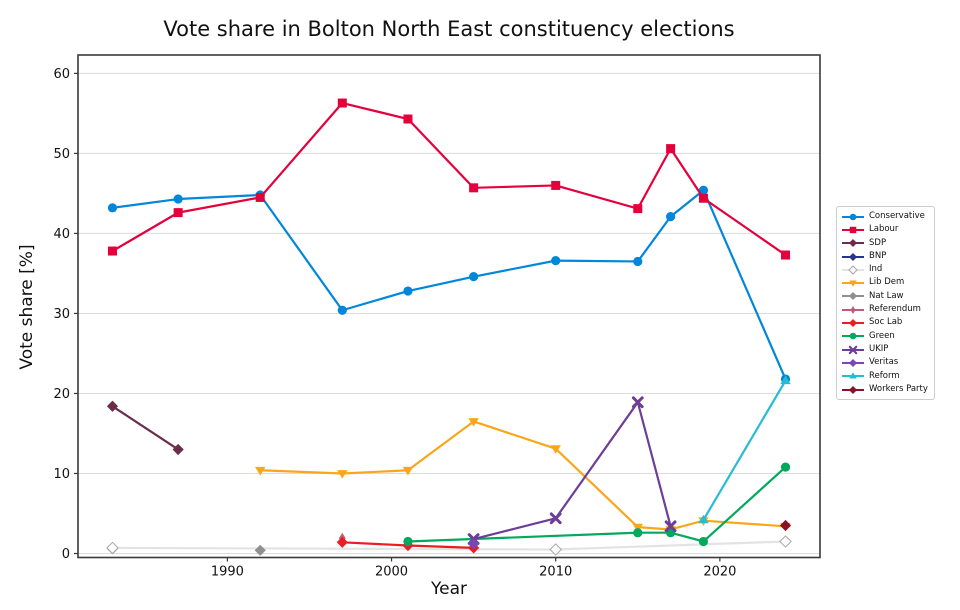  What do you see at coordinates (853, 216) in the screenshot?
I see `legend-swatch-conservative` at bounding box center [853, 216].